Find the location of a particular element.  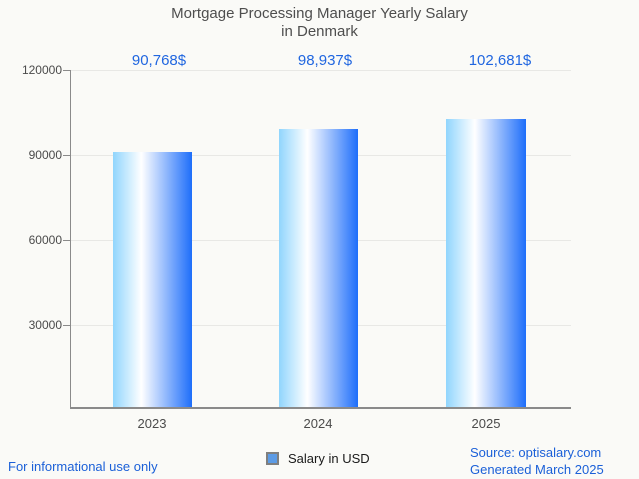

y-axis-label-90000: 90000 is located at coordinates (45, 155).